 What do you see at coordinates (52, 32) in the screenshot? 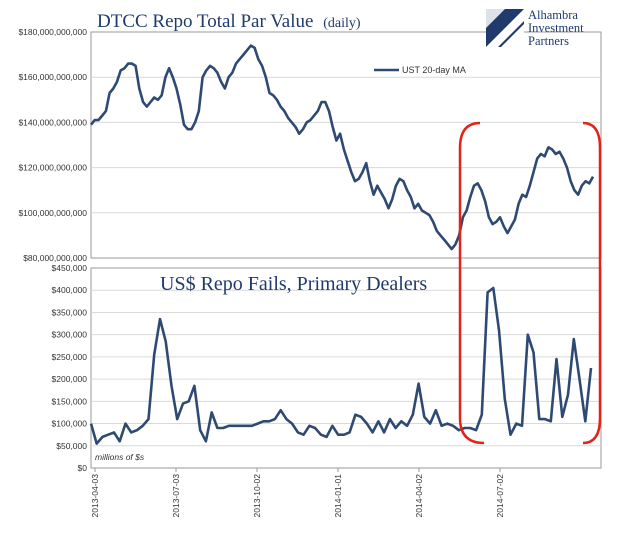
I see `top-y-tick-label: $180,000,000,000` at bounding box center [52, 32].